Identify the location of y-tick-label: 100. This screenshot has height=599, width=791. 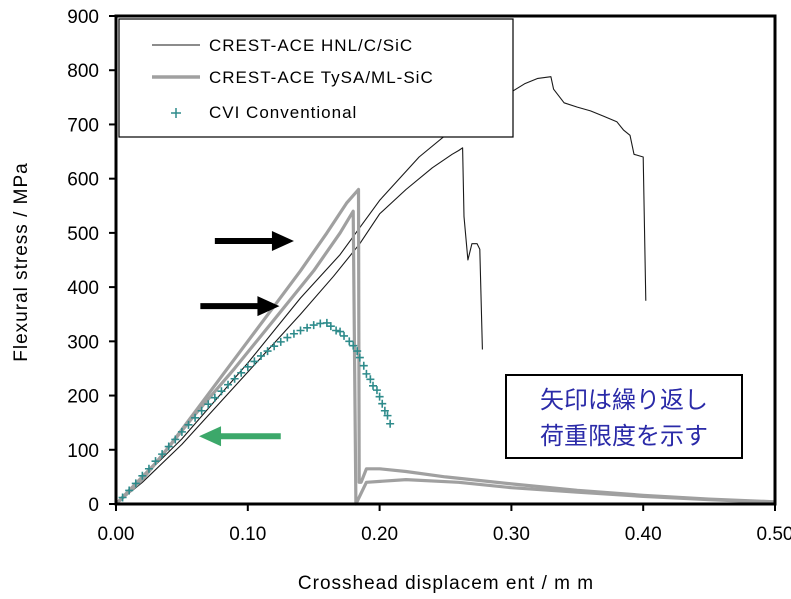
(83, 451).